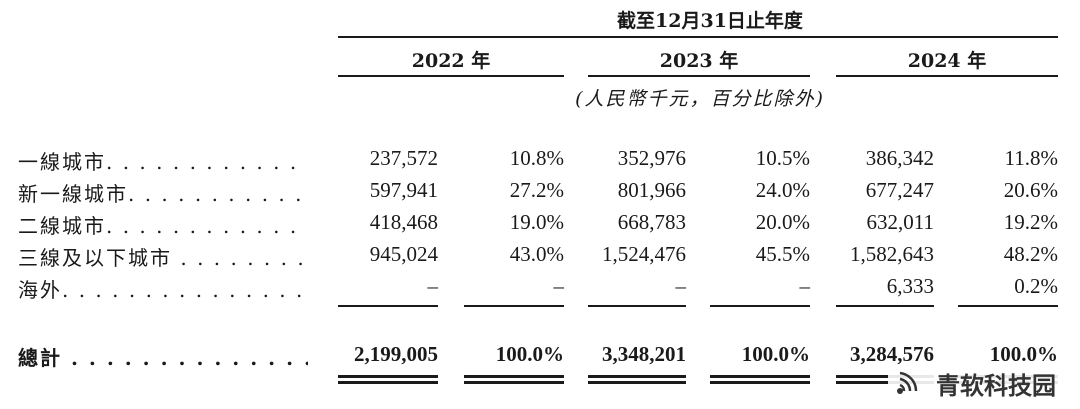 The height and width of the screenshot is (409, 1080). Describe the element at coordinates (644, 354) in the screenshot. I see `total-2023-amount: 3,348,201` at that location.